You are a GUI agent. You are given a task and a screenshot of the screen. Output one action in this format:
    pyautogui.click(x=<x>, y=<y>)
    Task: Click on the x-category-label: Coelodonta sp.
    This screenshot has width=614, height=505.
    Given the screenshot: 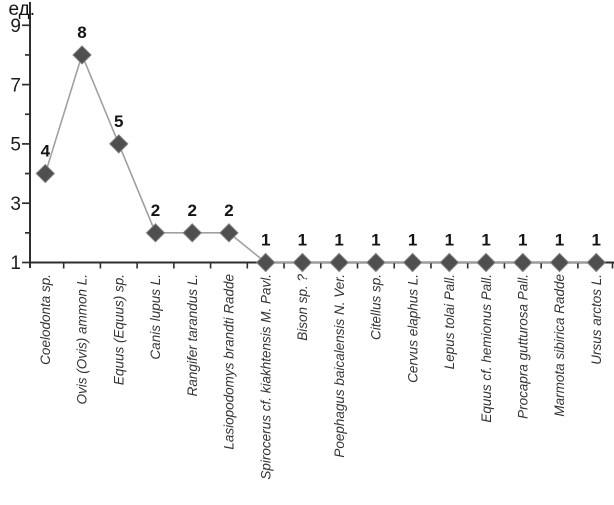 What is the action you would take?
    pyautogui.click(x=45, y=319)
    